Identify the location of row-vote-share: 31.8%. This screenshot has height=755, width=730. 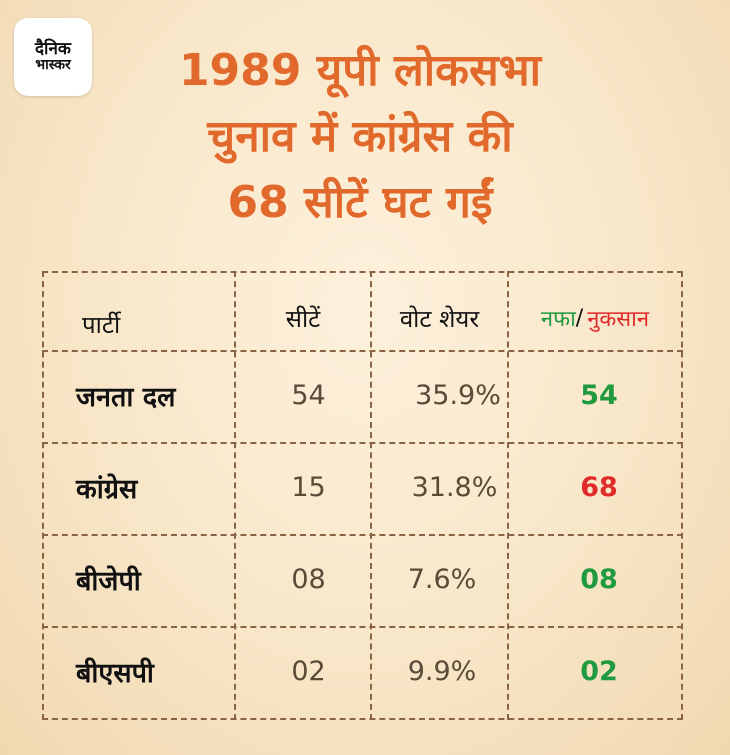
(454, 487).